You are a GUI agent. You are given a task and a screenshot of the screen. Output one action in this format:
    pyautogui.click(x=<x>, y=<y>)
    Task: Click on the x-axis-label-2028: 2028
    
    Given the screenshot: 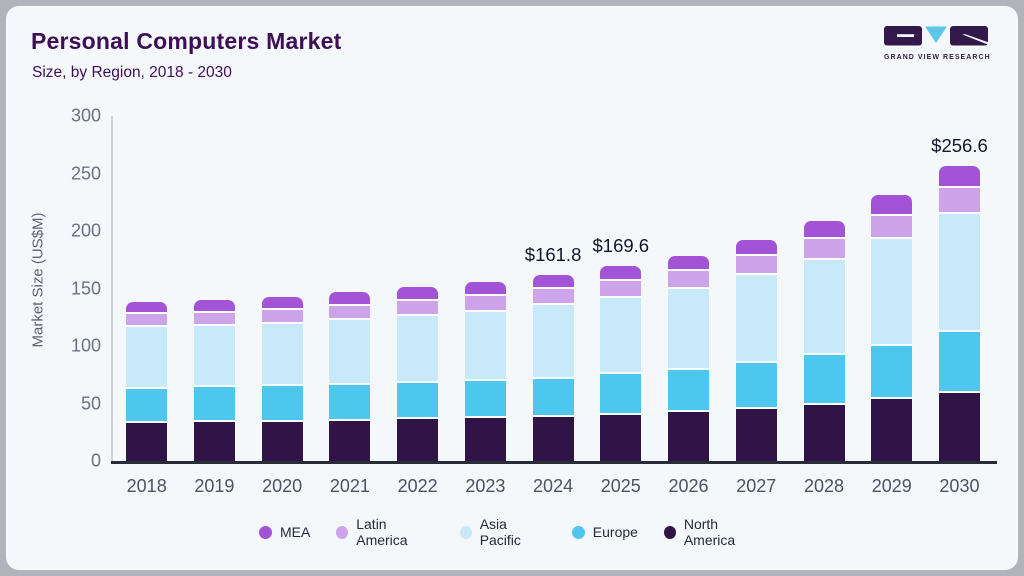 What is the action you would take?
    pyautogui.click(x=824, y=486)
    